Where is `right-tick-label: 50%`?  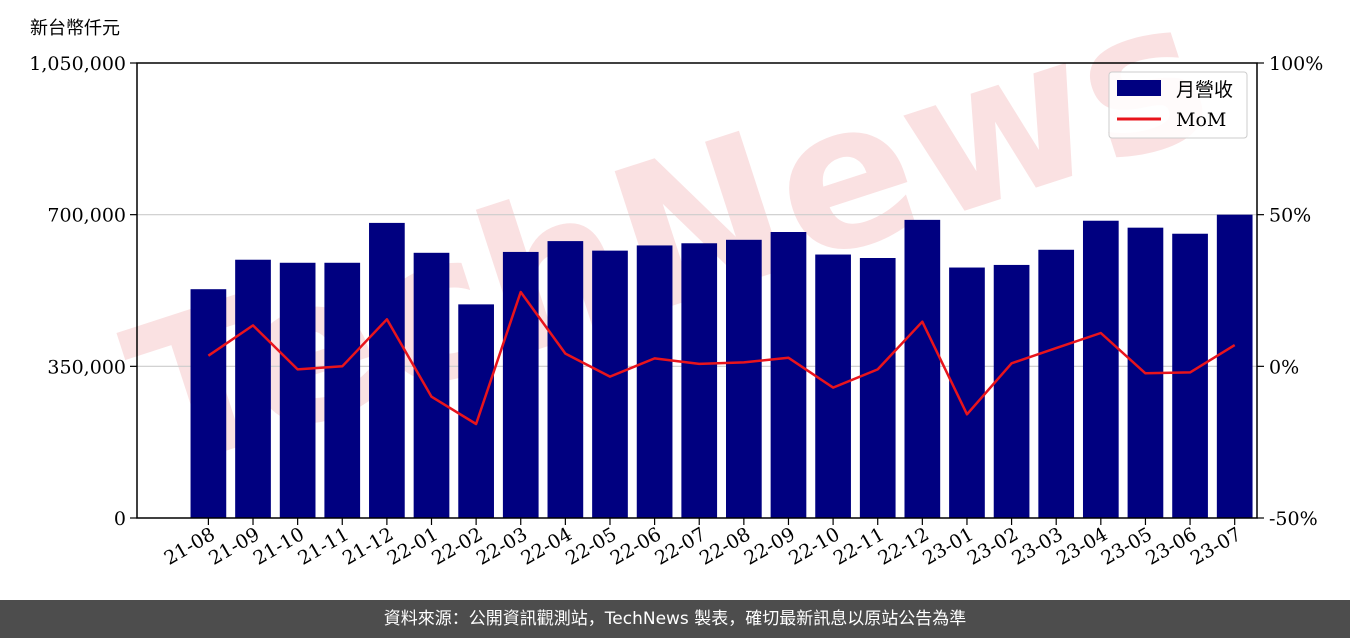
right-tick-label: 50% is located at coordinates (1290, 216).